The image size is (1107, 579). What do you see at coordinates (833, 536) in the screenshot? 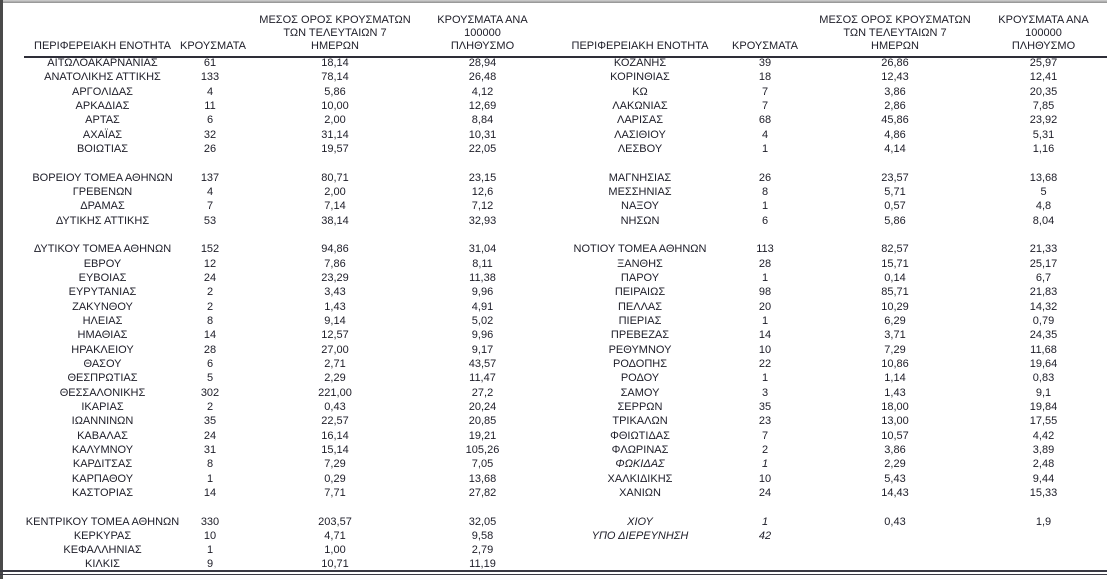
I see `table-row: ΥΠΟ ΔΙΕΡΕΥΝΗΣΗ 42` at bounding box center [833, 536].